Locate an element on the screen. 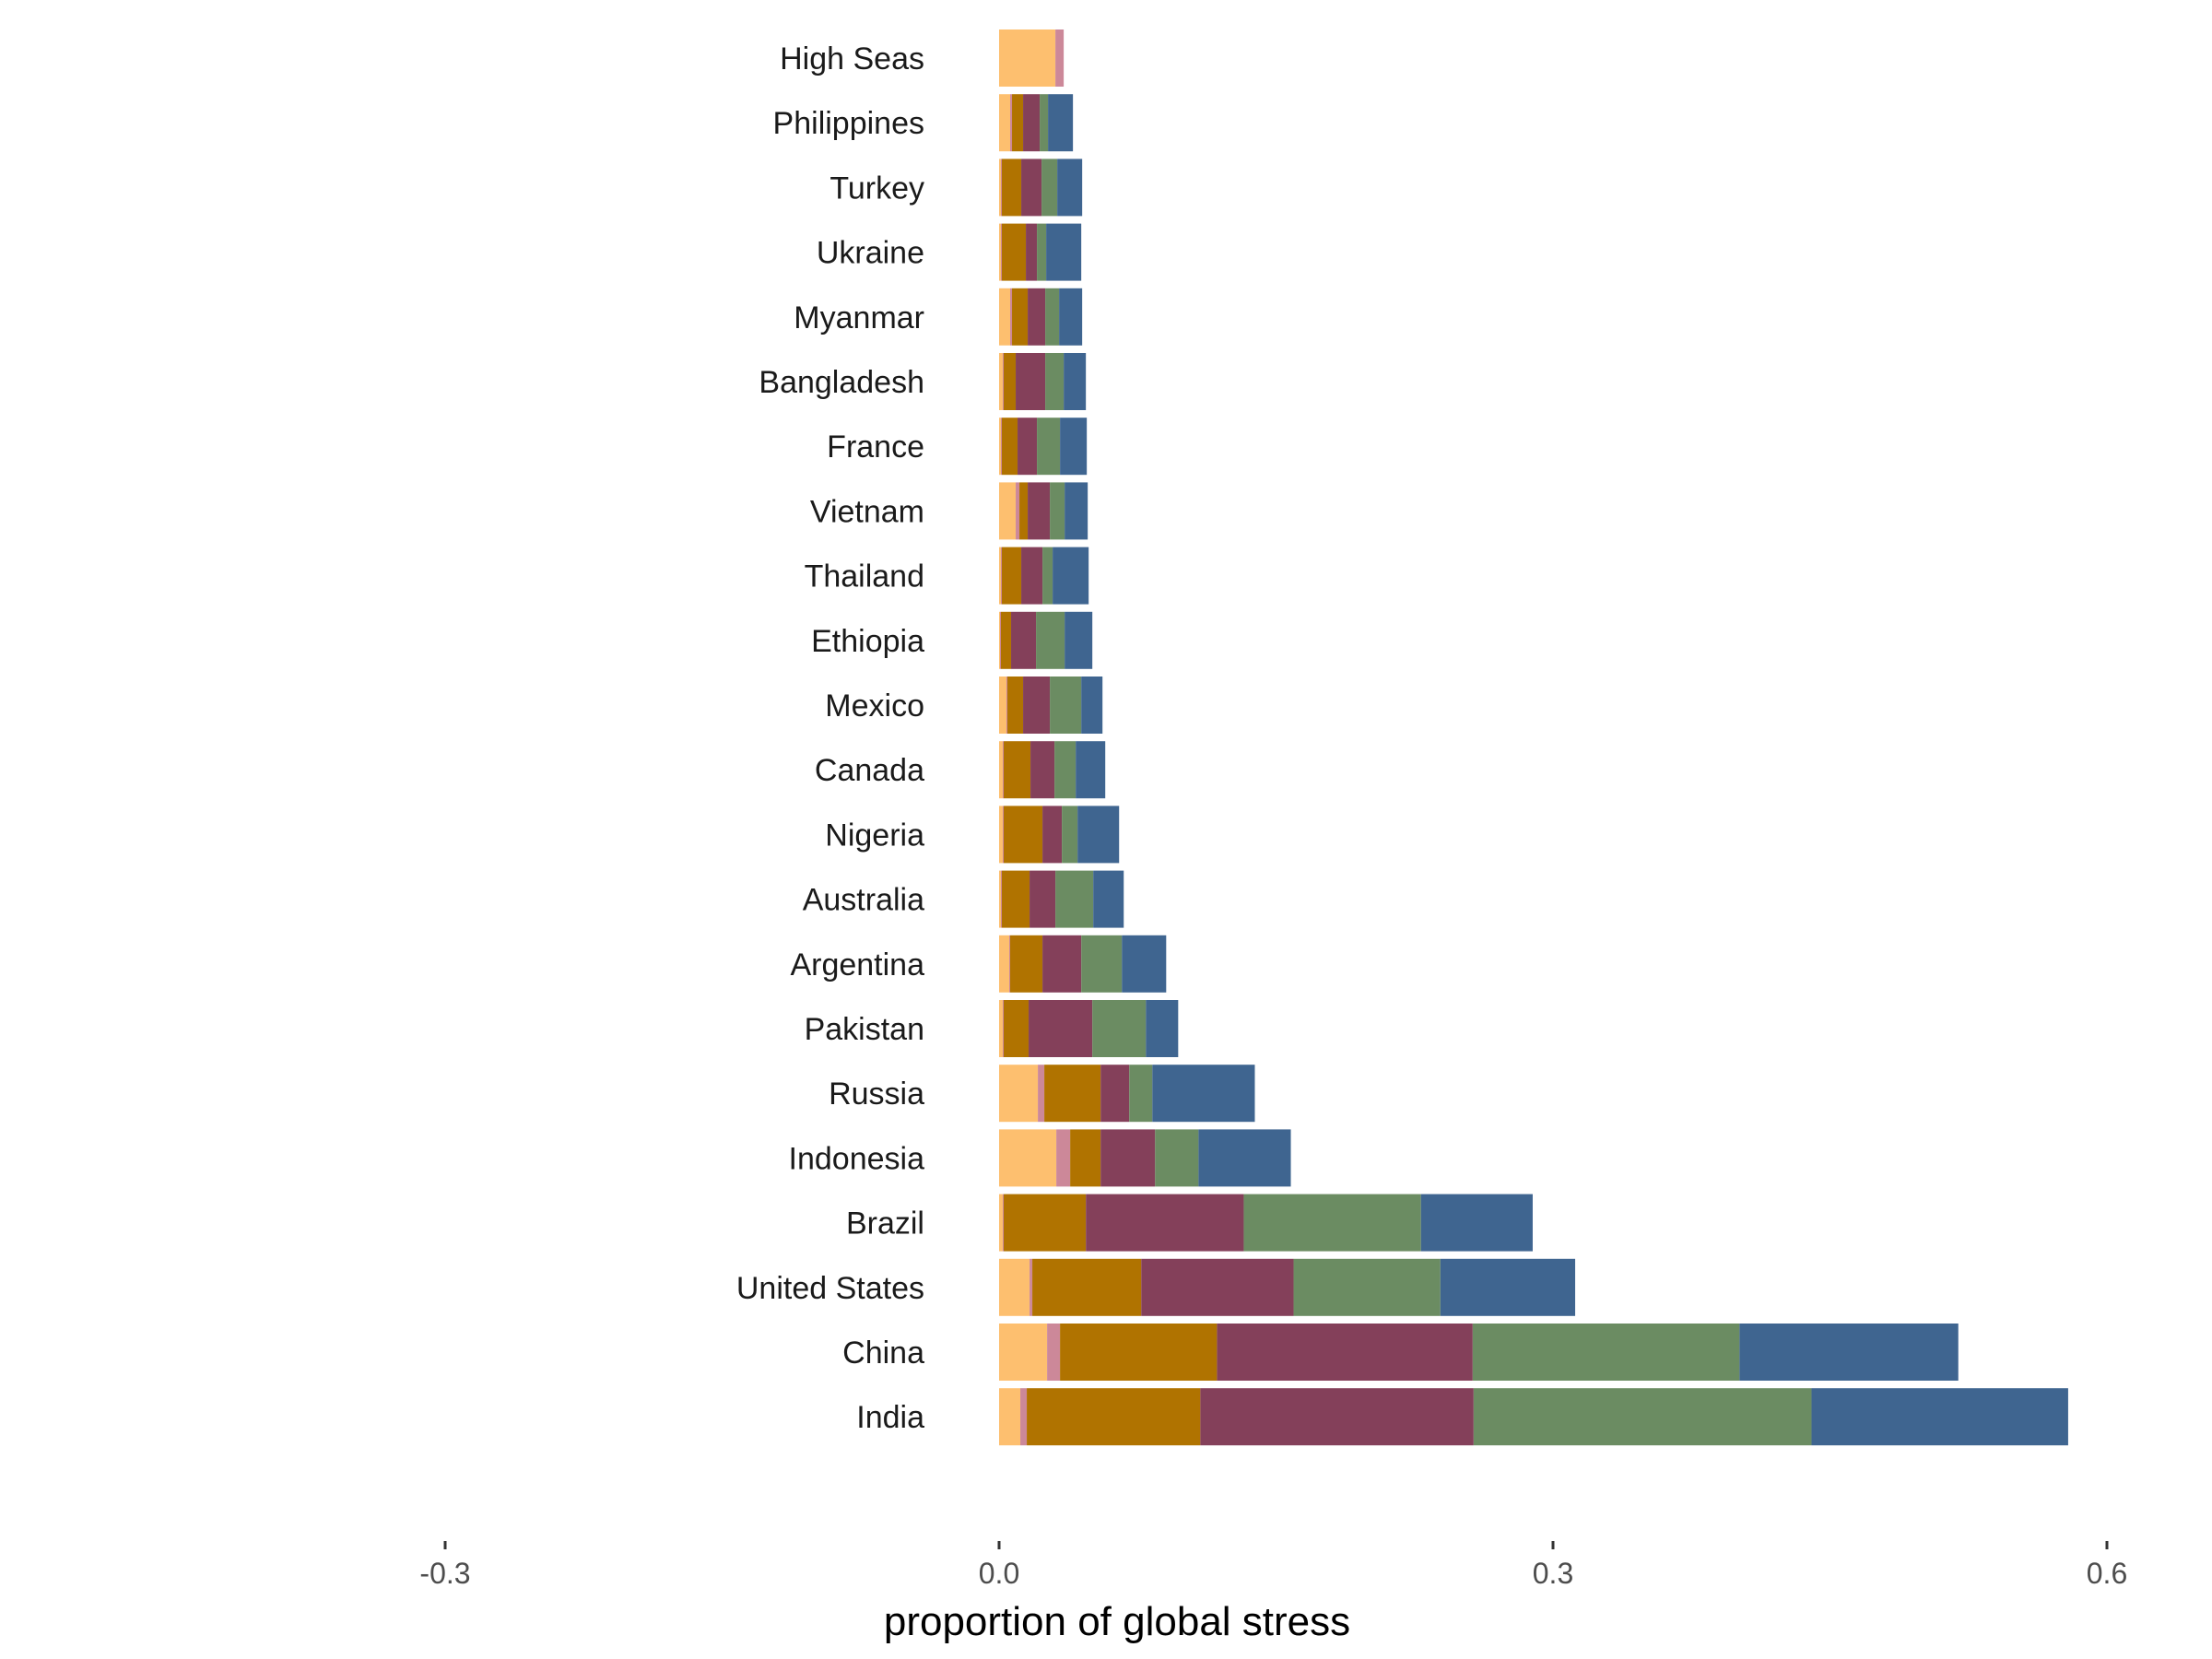 This screenshot has width=2212, height=1659. country-label: Vietnam is located at coordinates (867, 511).